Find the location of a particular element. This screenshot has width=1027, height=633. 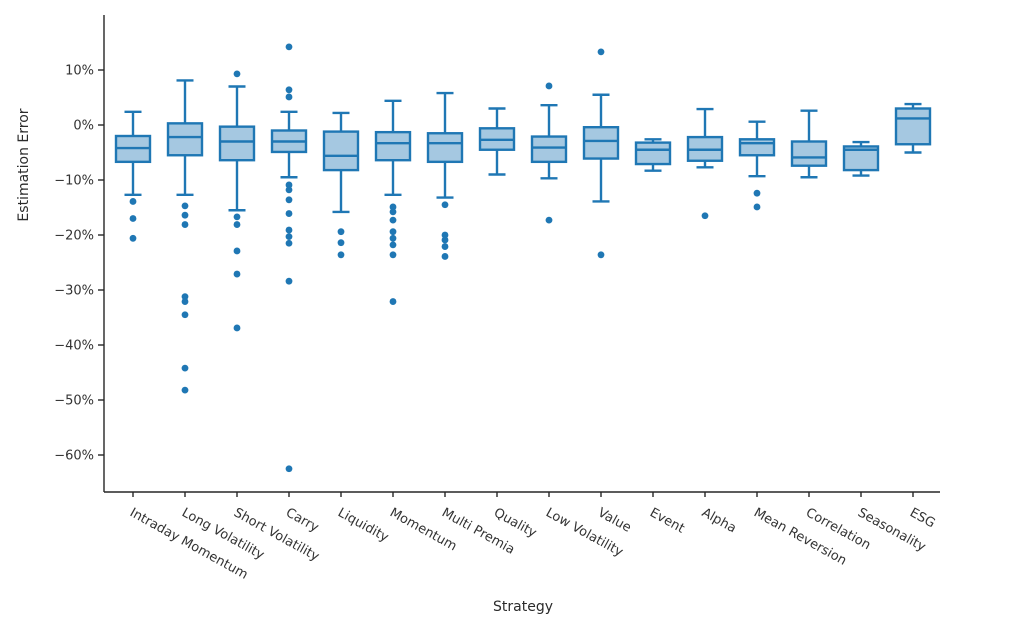

y-tick-label: −20% is located at coordinates (74, 236).